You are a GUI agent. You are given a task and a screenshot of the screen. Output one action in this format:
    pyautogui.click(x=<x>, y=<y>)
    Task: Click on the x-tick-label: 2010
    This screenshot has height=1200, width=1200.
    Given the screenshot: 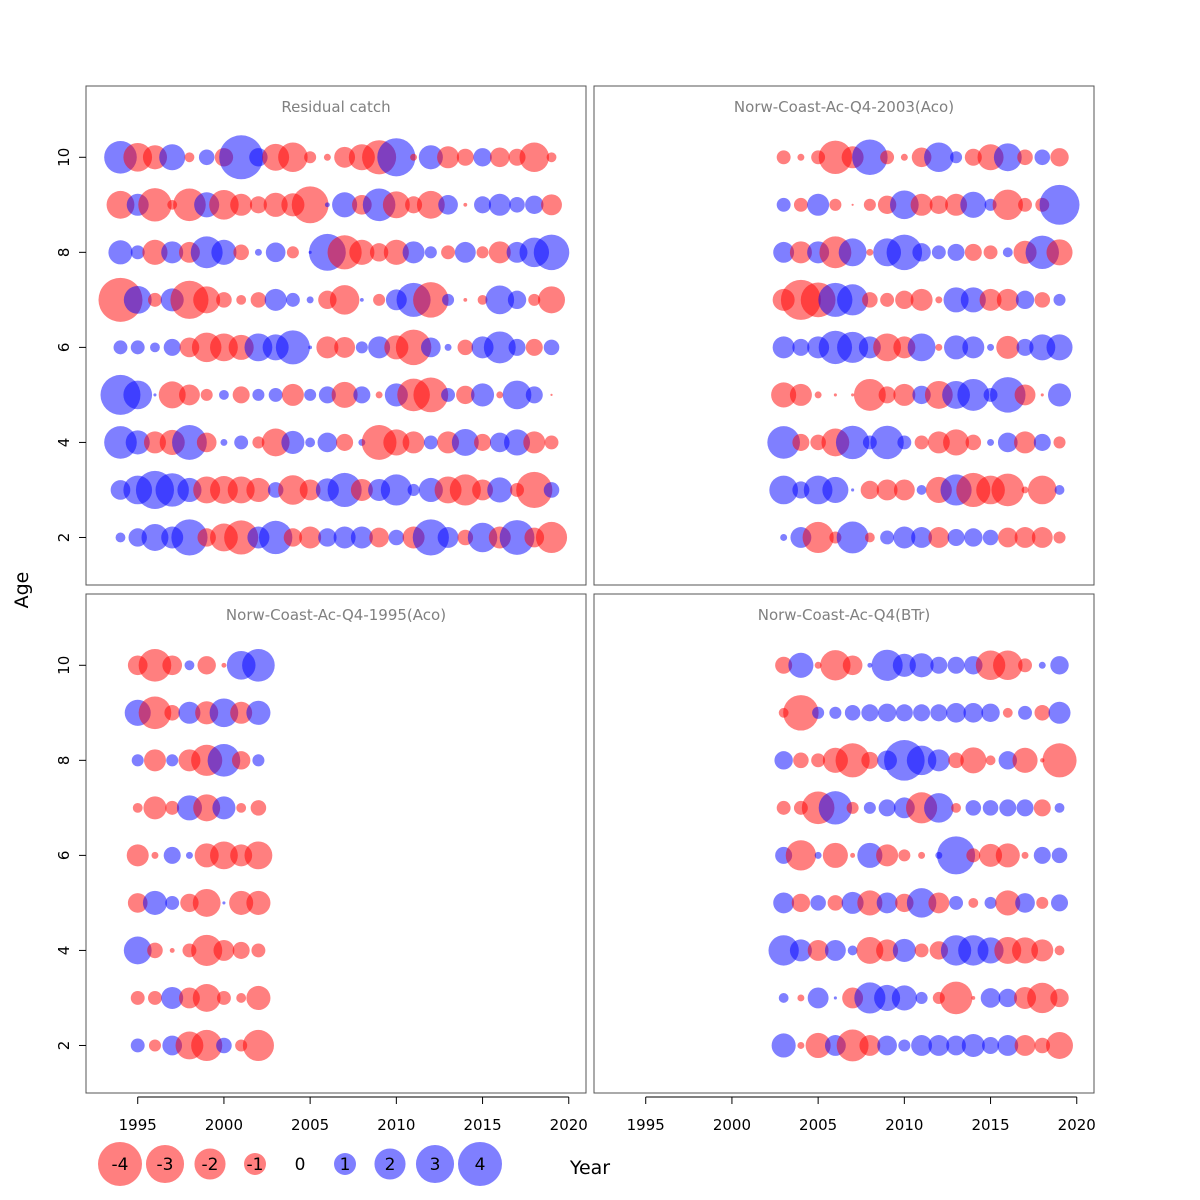 What is the action you would take?
    pyautogui.click(x=396, y=1125)
    